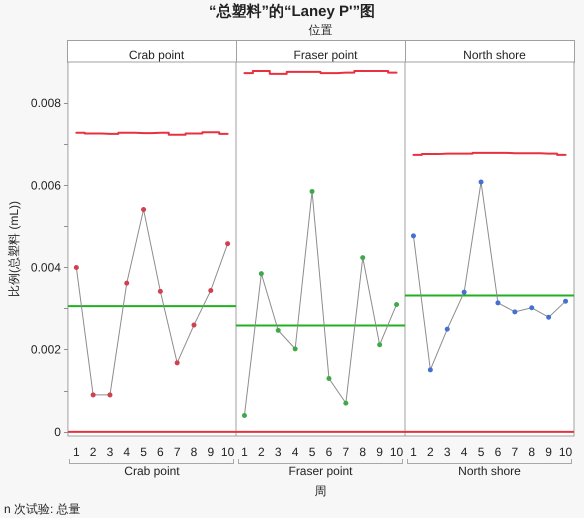 The width and height of the screenshot is (584, 518). Describe the element at coordinates (321, 471) in the screenshot. I see `x-axis-title: Fraser point` at that location.